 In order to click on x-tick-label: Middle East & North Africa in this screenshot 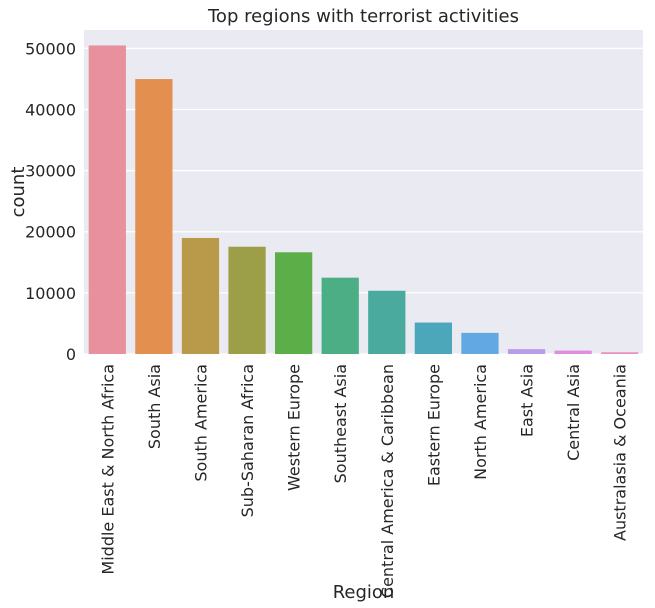, I will do `click(107, 469)`.